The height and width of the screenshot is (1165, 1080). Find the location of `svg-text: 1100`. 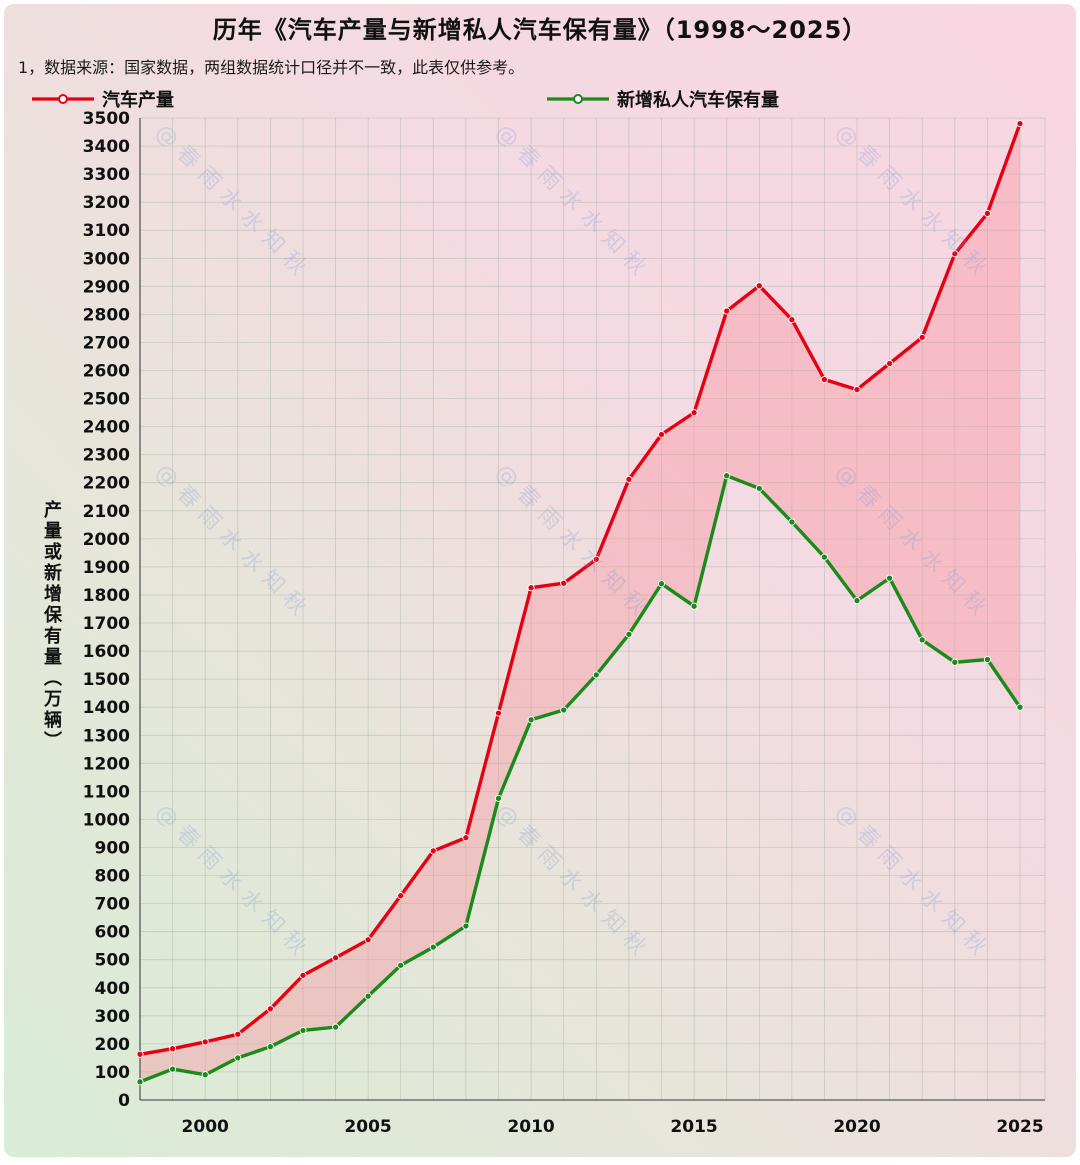

svg-text: 1100 is located at coordinates (106, 792).